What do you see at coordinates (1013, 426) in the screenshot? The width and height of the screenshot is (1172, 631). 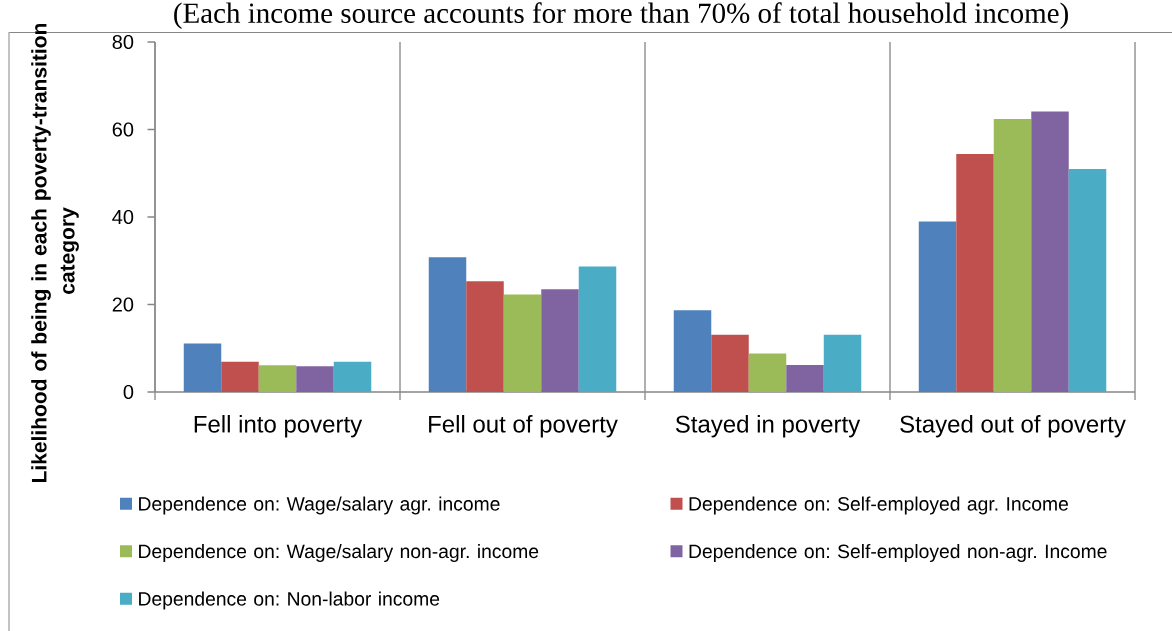 I see `x-tick-label: Stayed out of poverty` at bounding box center [1013, 426].